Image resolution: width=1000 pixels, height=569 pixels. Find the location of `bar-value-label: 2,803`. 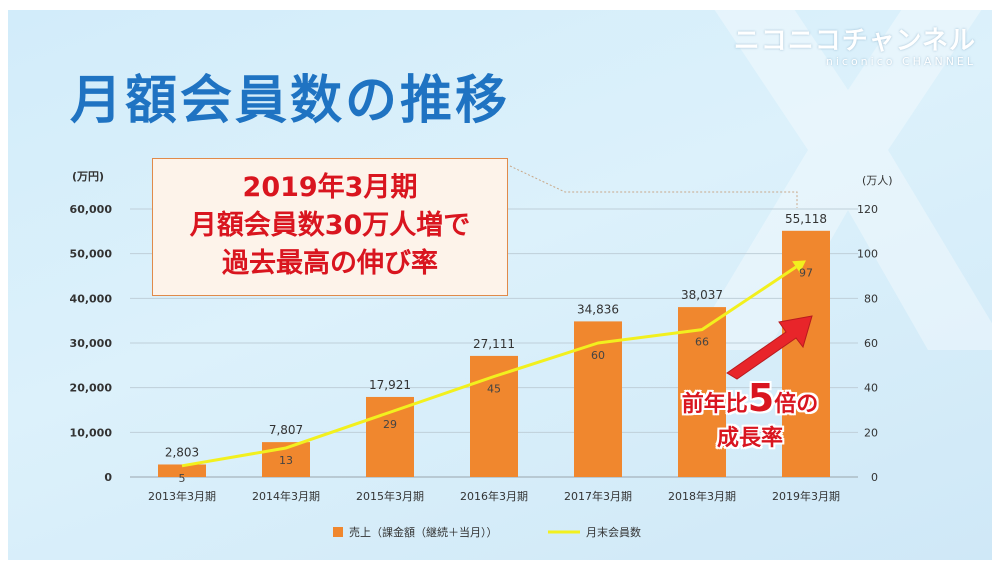

bar-value-label: 2,803 is located at coordinates (182, 452).